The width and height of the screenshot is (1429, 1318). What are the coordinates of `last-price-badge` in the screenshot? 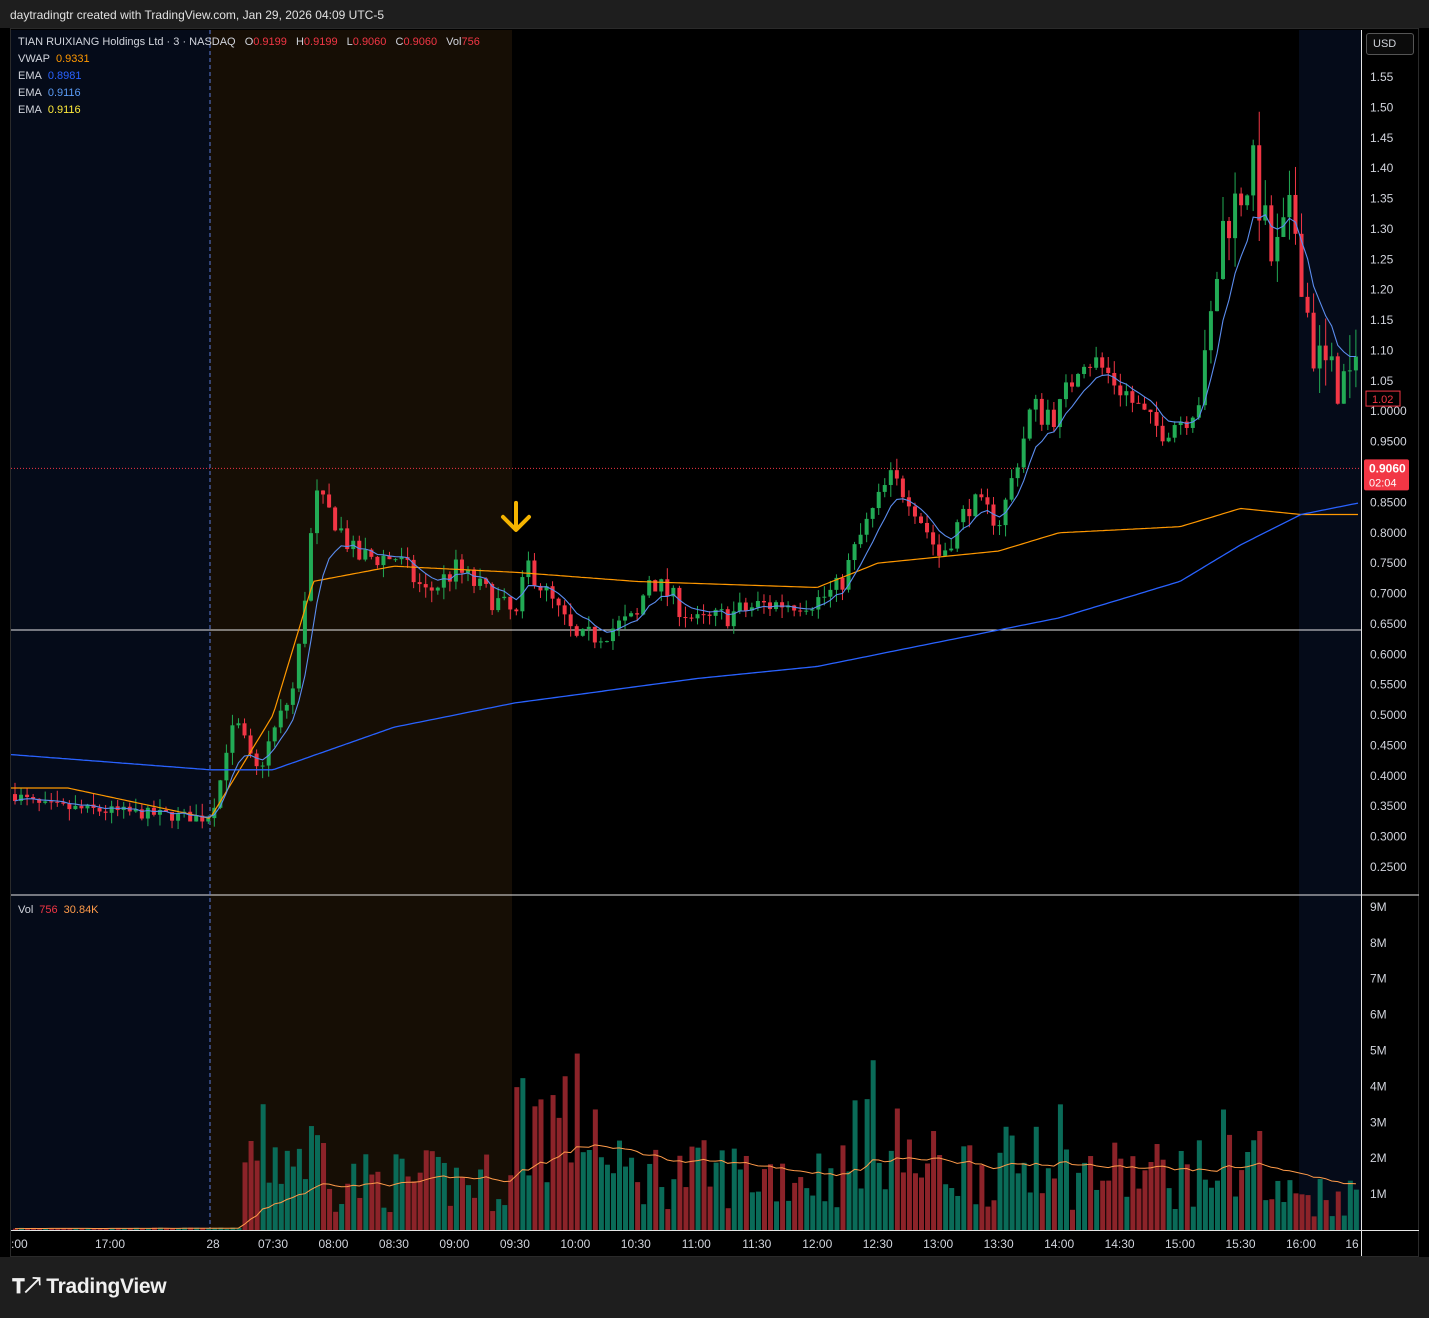 It's located at (1386, 475).